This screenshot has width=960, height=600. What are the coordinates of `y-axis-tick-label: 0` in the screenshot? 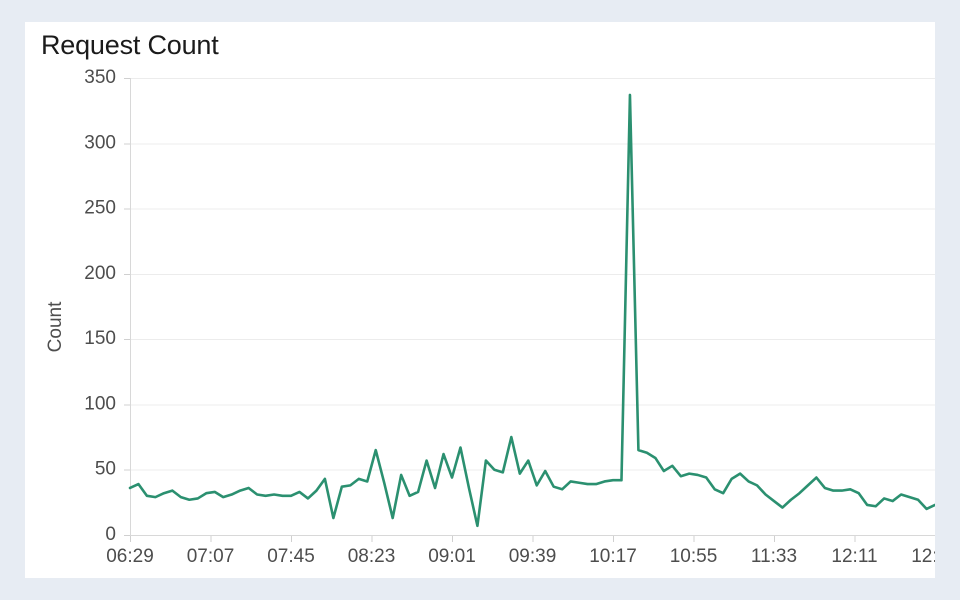 It's located at (110, 534).